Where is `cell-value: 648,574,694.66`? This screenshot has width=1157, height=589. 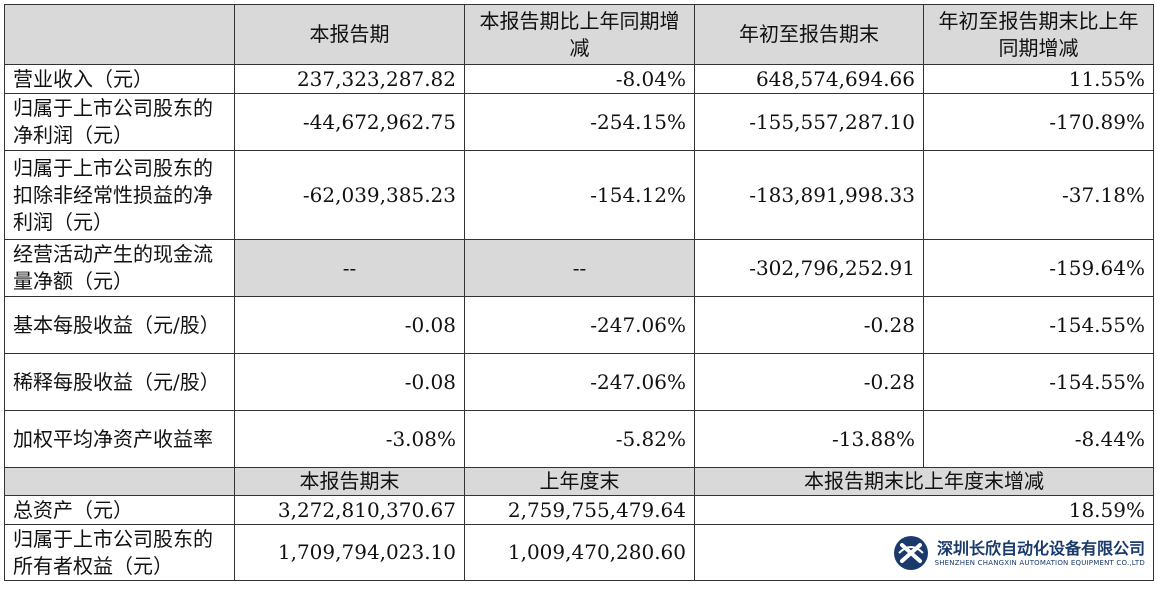 cell-value: 648,574,694.66 is located at coordinates (809, 79).